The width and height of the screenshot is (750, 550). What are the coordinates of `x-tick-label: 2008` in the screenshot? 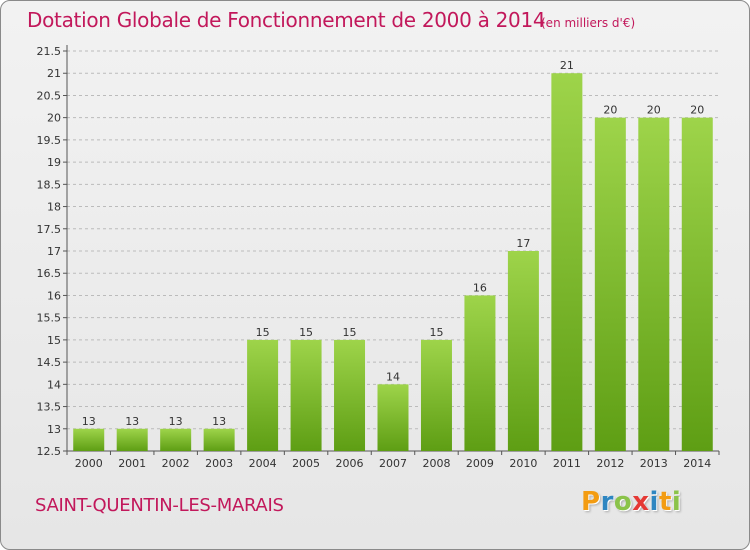 It's located at (436, 463).